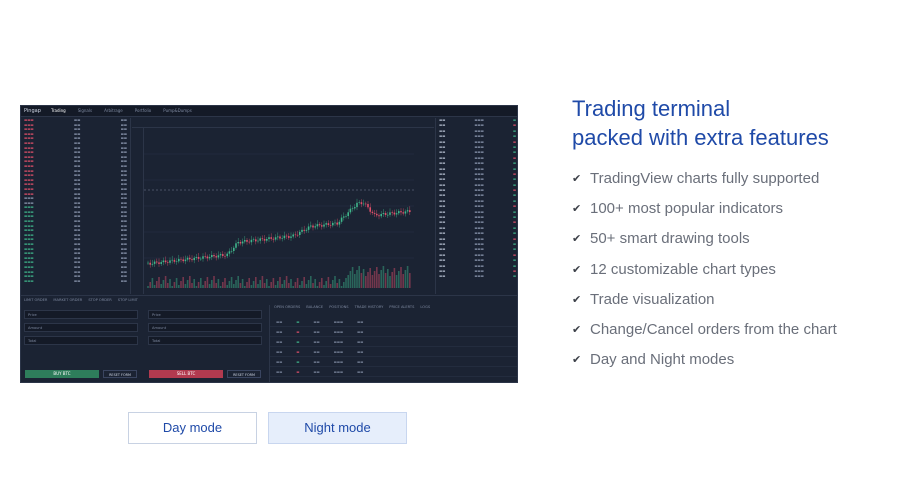 Image resolution: width=903 pixels, height=477 pixels. What do you see at coordinates (339, 307) in the screenshot?
I see `orders-tab: POSITIONS` at bounding box center [339, 307].